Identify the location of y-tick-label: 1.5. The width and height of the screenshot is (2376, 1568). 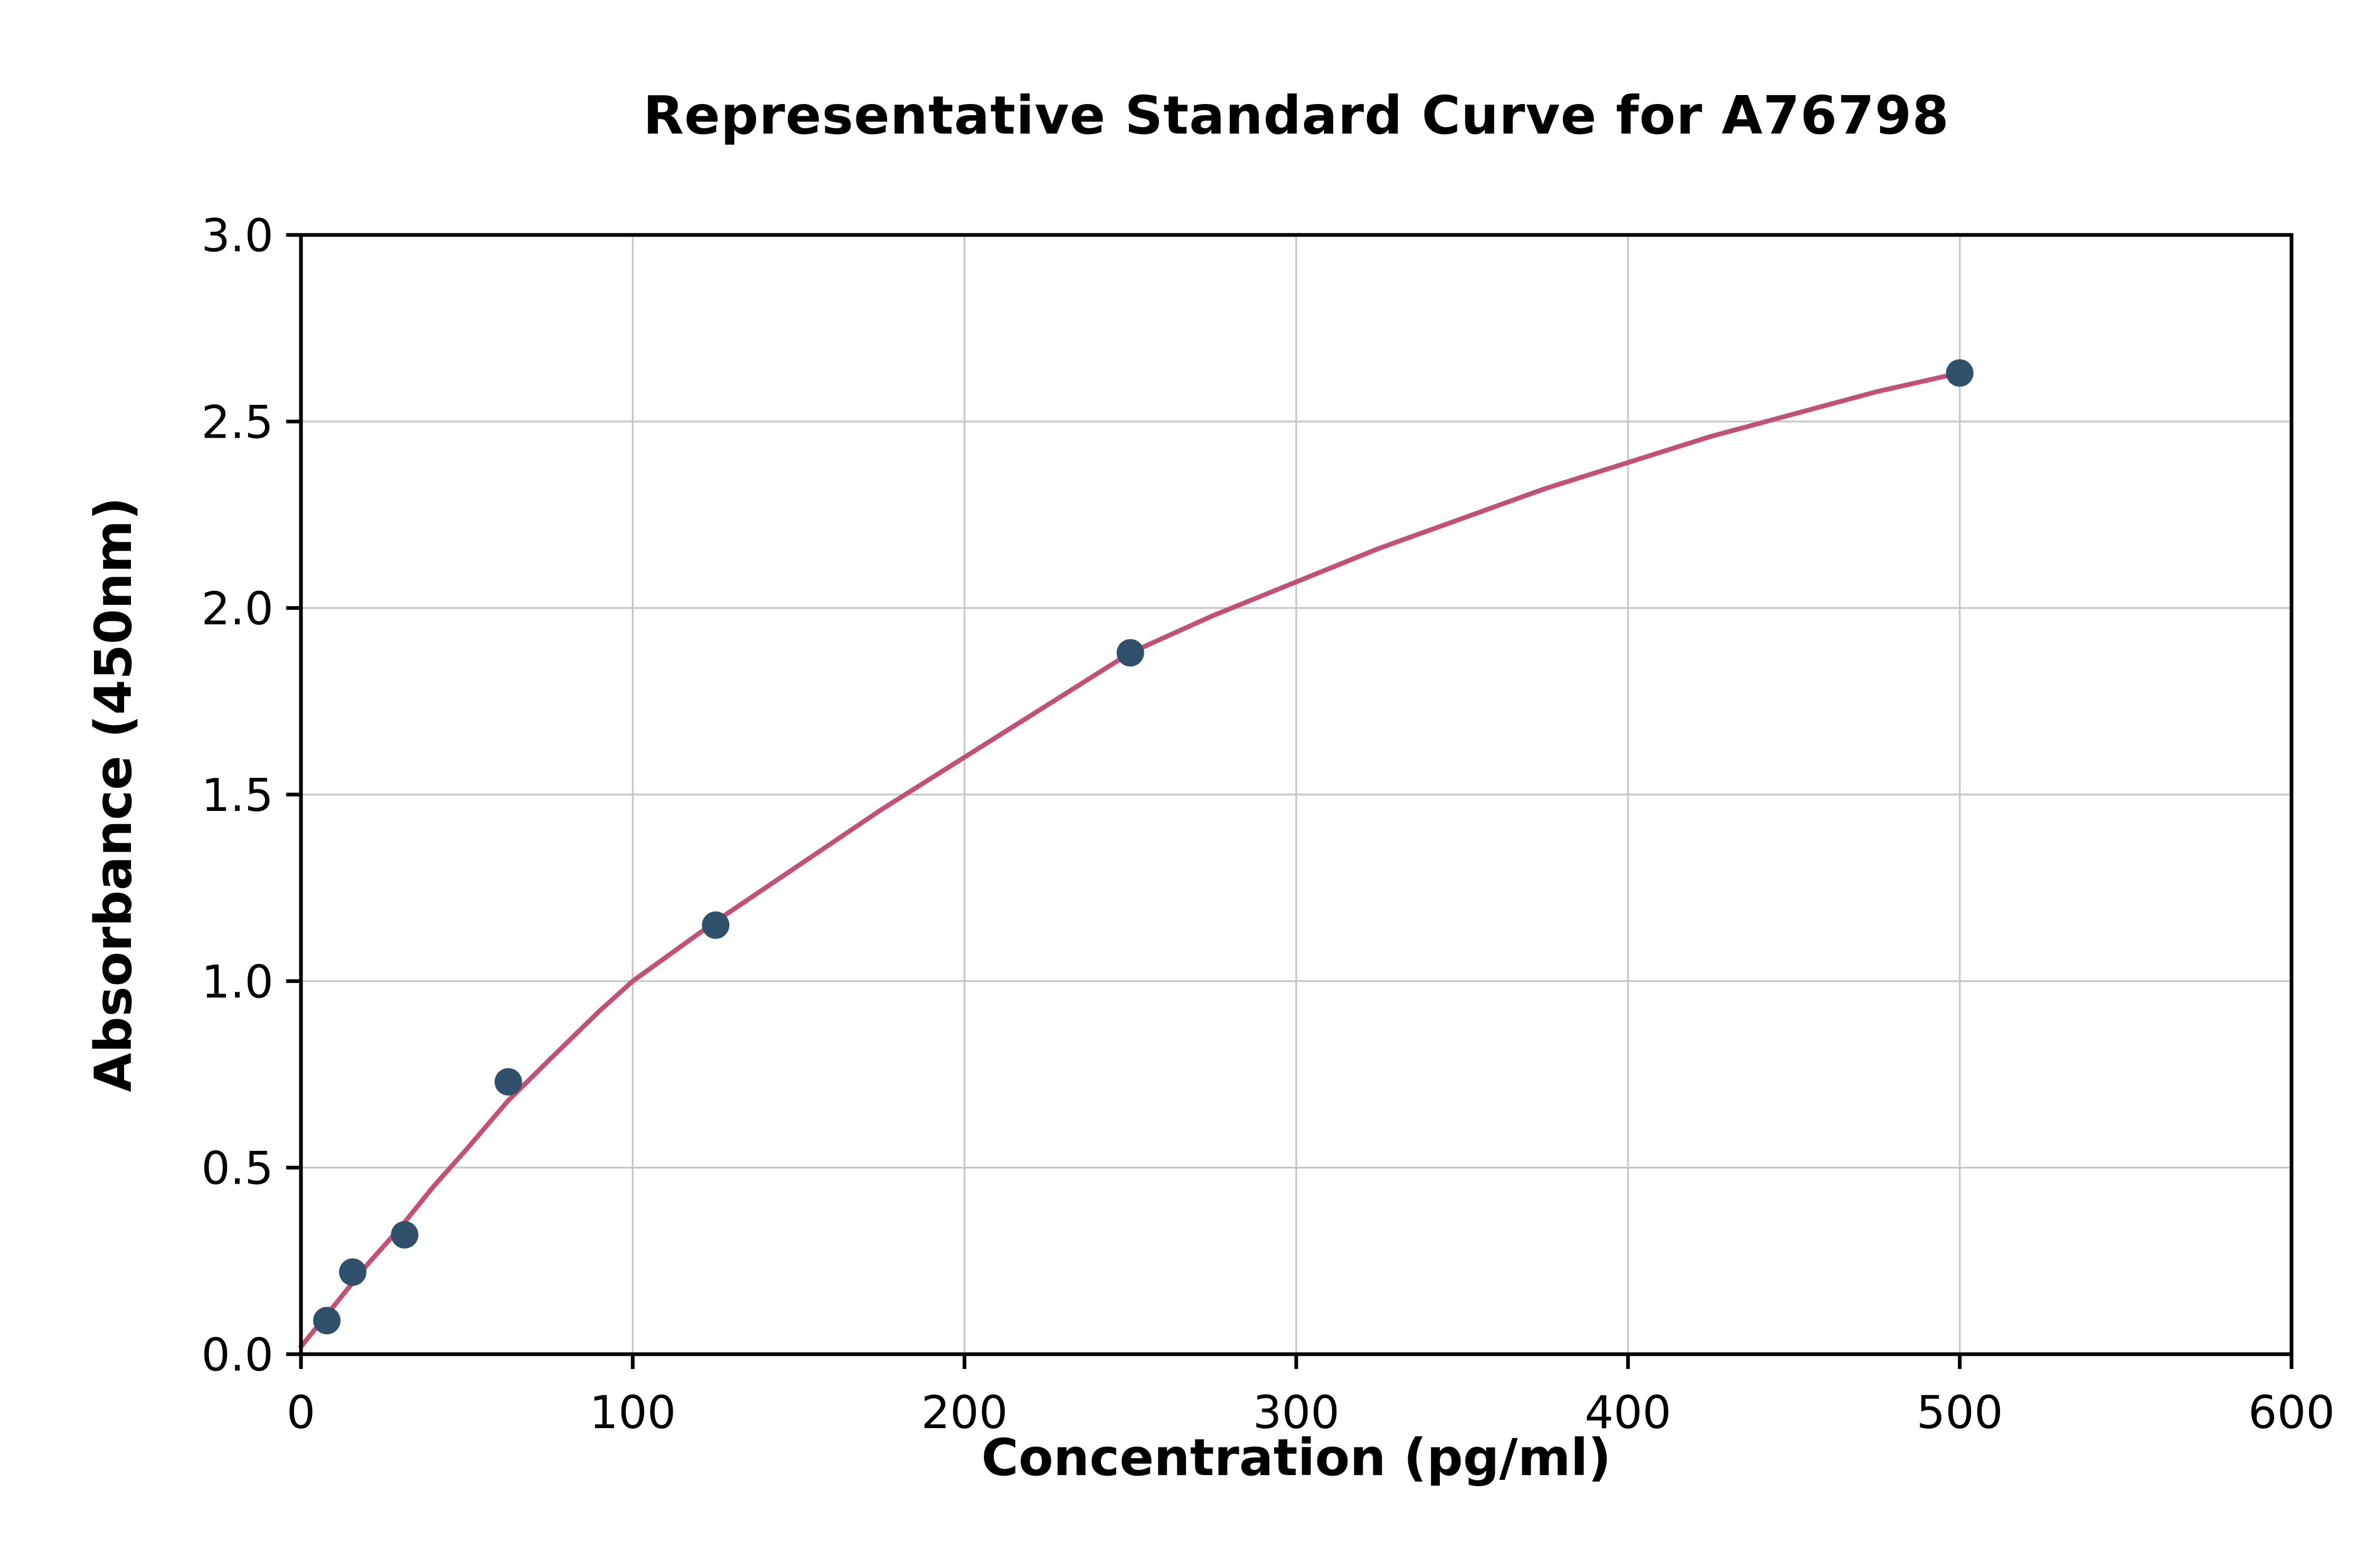
(237, 795).